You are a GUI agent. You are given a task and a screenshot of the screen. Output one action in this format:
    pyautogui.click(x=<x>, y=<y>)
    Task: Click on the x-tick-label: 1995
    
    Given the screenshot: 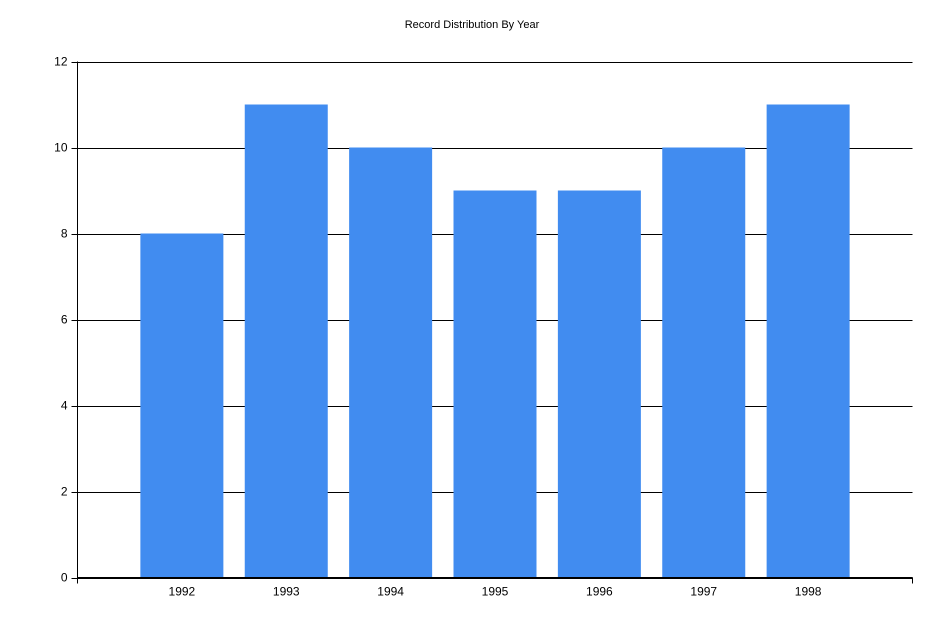 What is the action you would take?
    pyautogui.click(x=495, y=592)
    